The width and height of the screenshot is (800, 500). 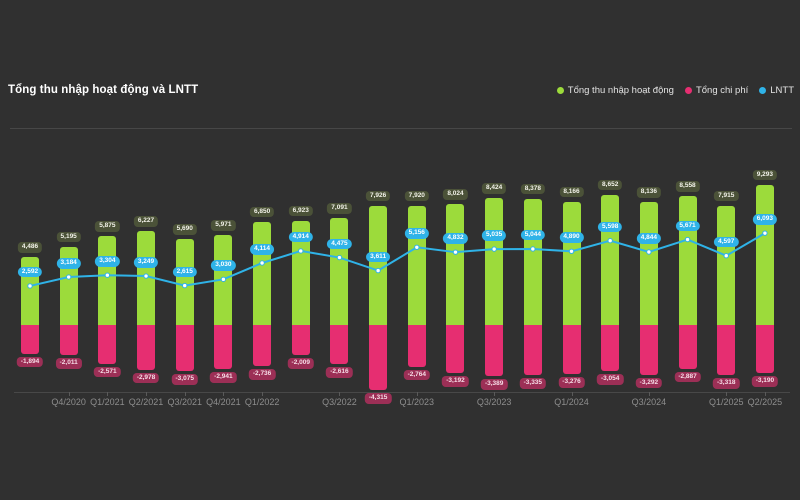 I want to click on x-axis-label: Q1/2022, so click(x=262, y=402).